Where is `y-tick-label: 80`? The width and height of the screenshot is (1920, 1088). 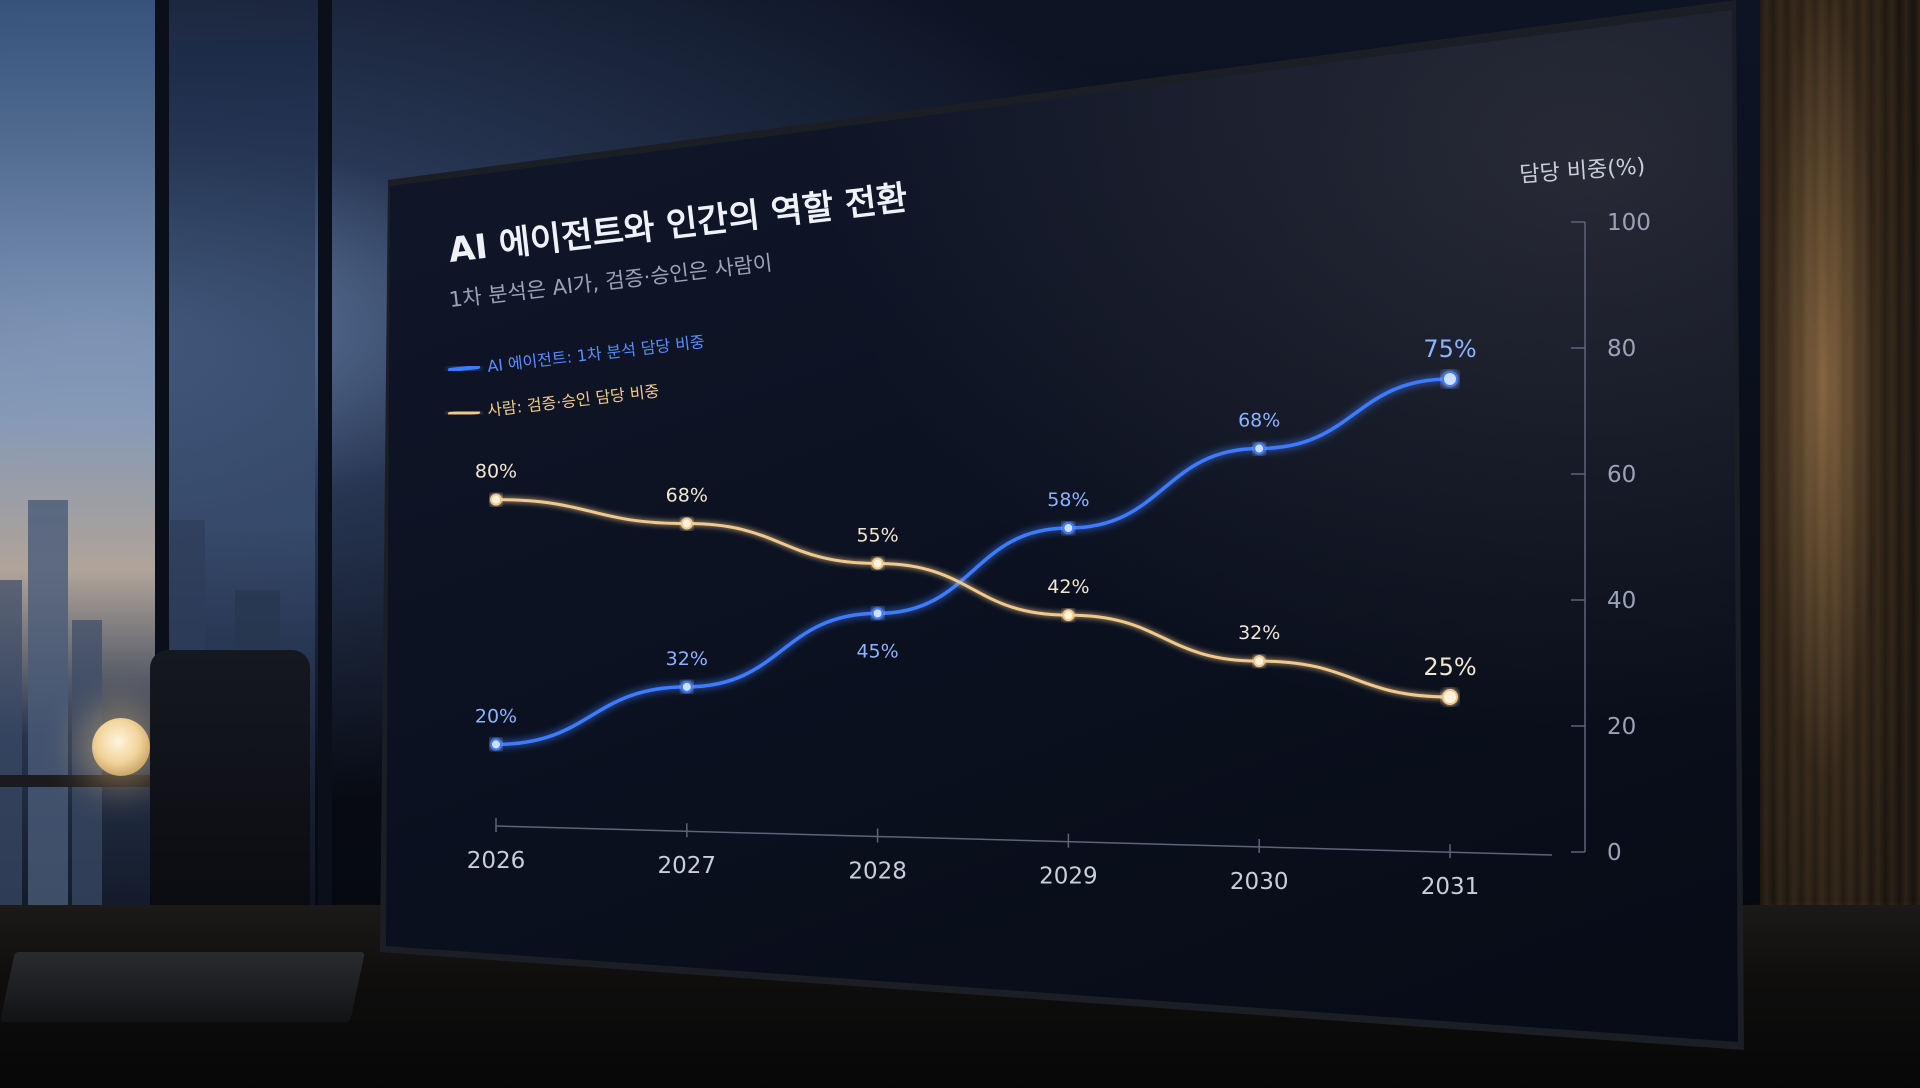 y-tick-label: 80 is located at coordinates (1621, 349).